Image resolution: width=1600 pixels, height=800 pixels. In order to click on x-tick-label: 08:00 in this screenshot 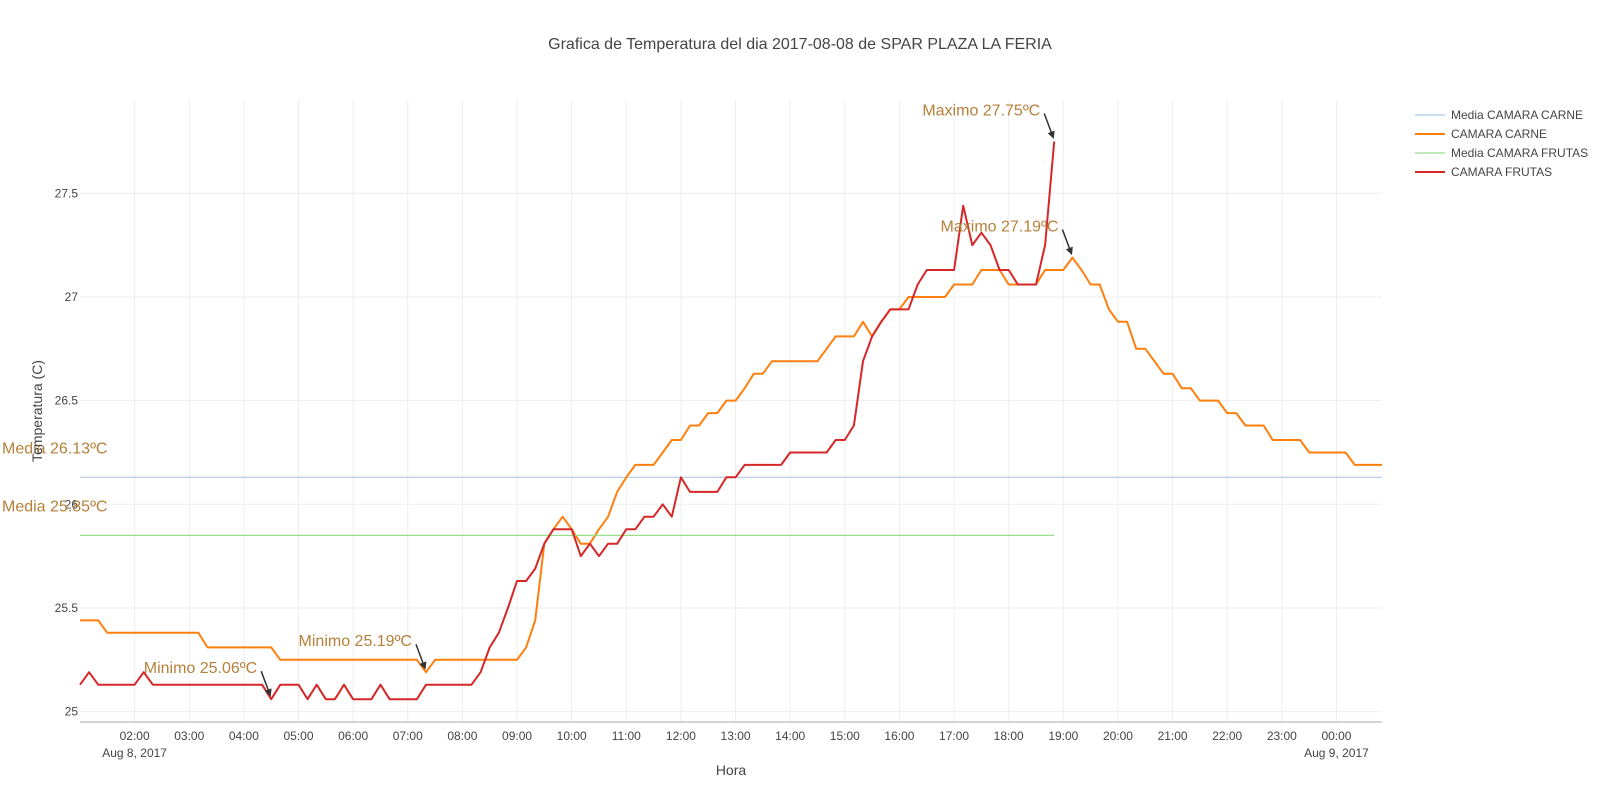, I will do `click(462, 736)`.